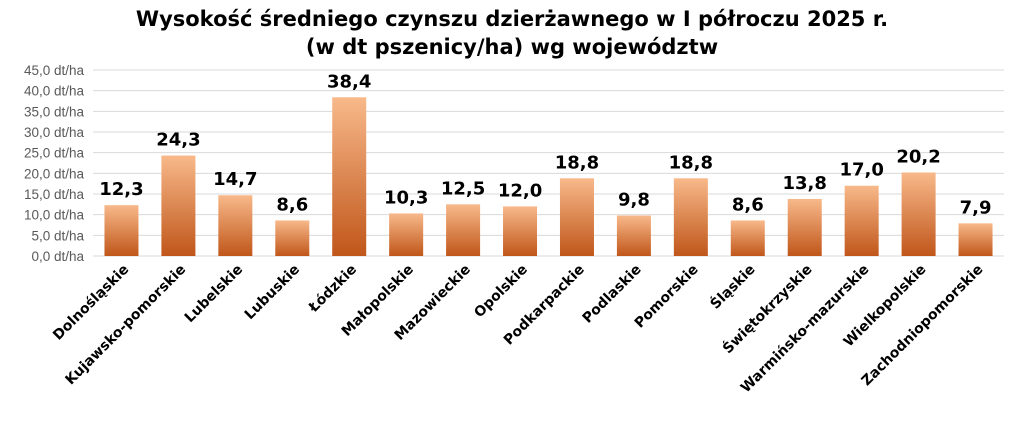 The height and width of the screenshot is (442, 1024). What do you see at coordinates (463, 188) in the screenshot?
I see `data-label: 12,5` at bounding box center [463, 188].